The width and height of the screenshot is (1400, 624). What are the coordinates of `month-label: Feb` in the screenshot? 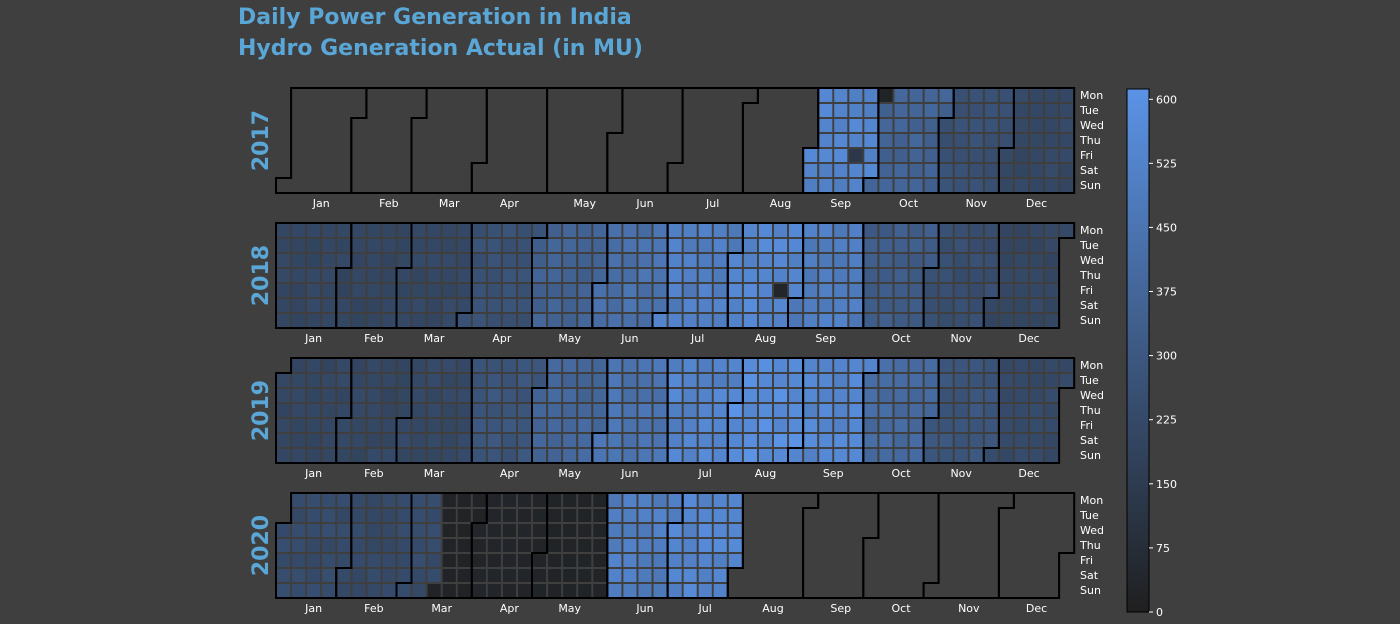 It's located at (373, 608).